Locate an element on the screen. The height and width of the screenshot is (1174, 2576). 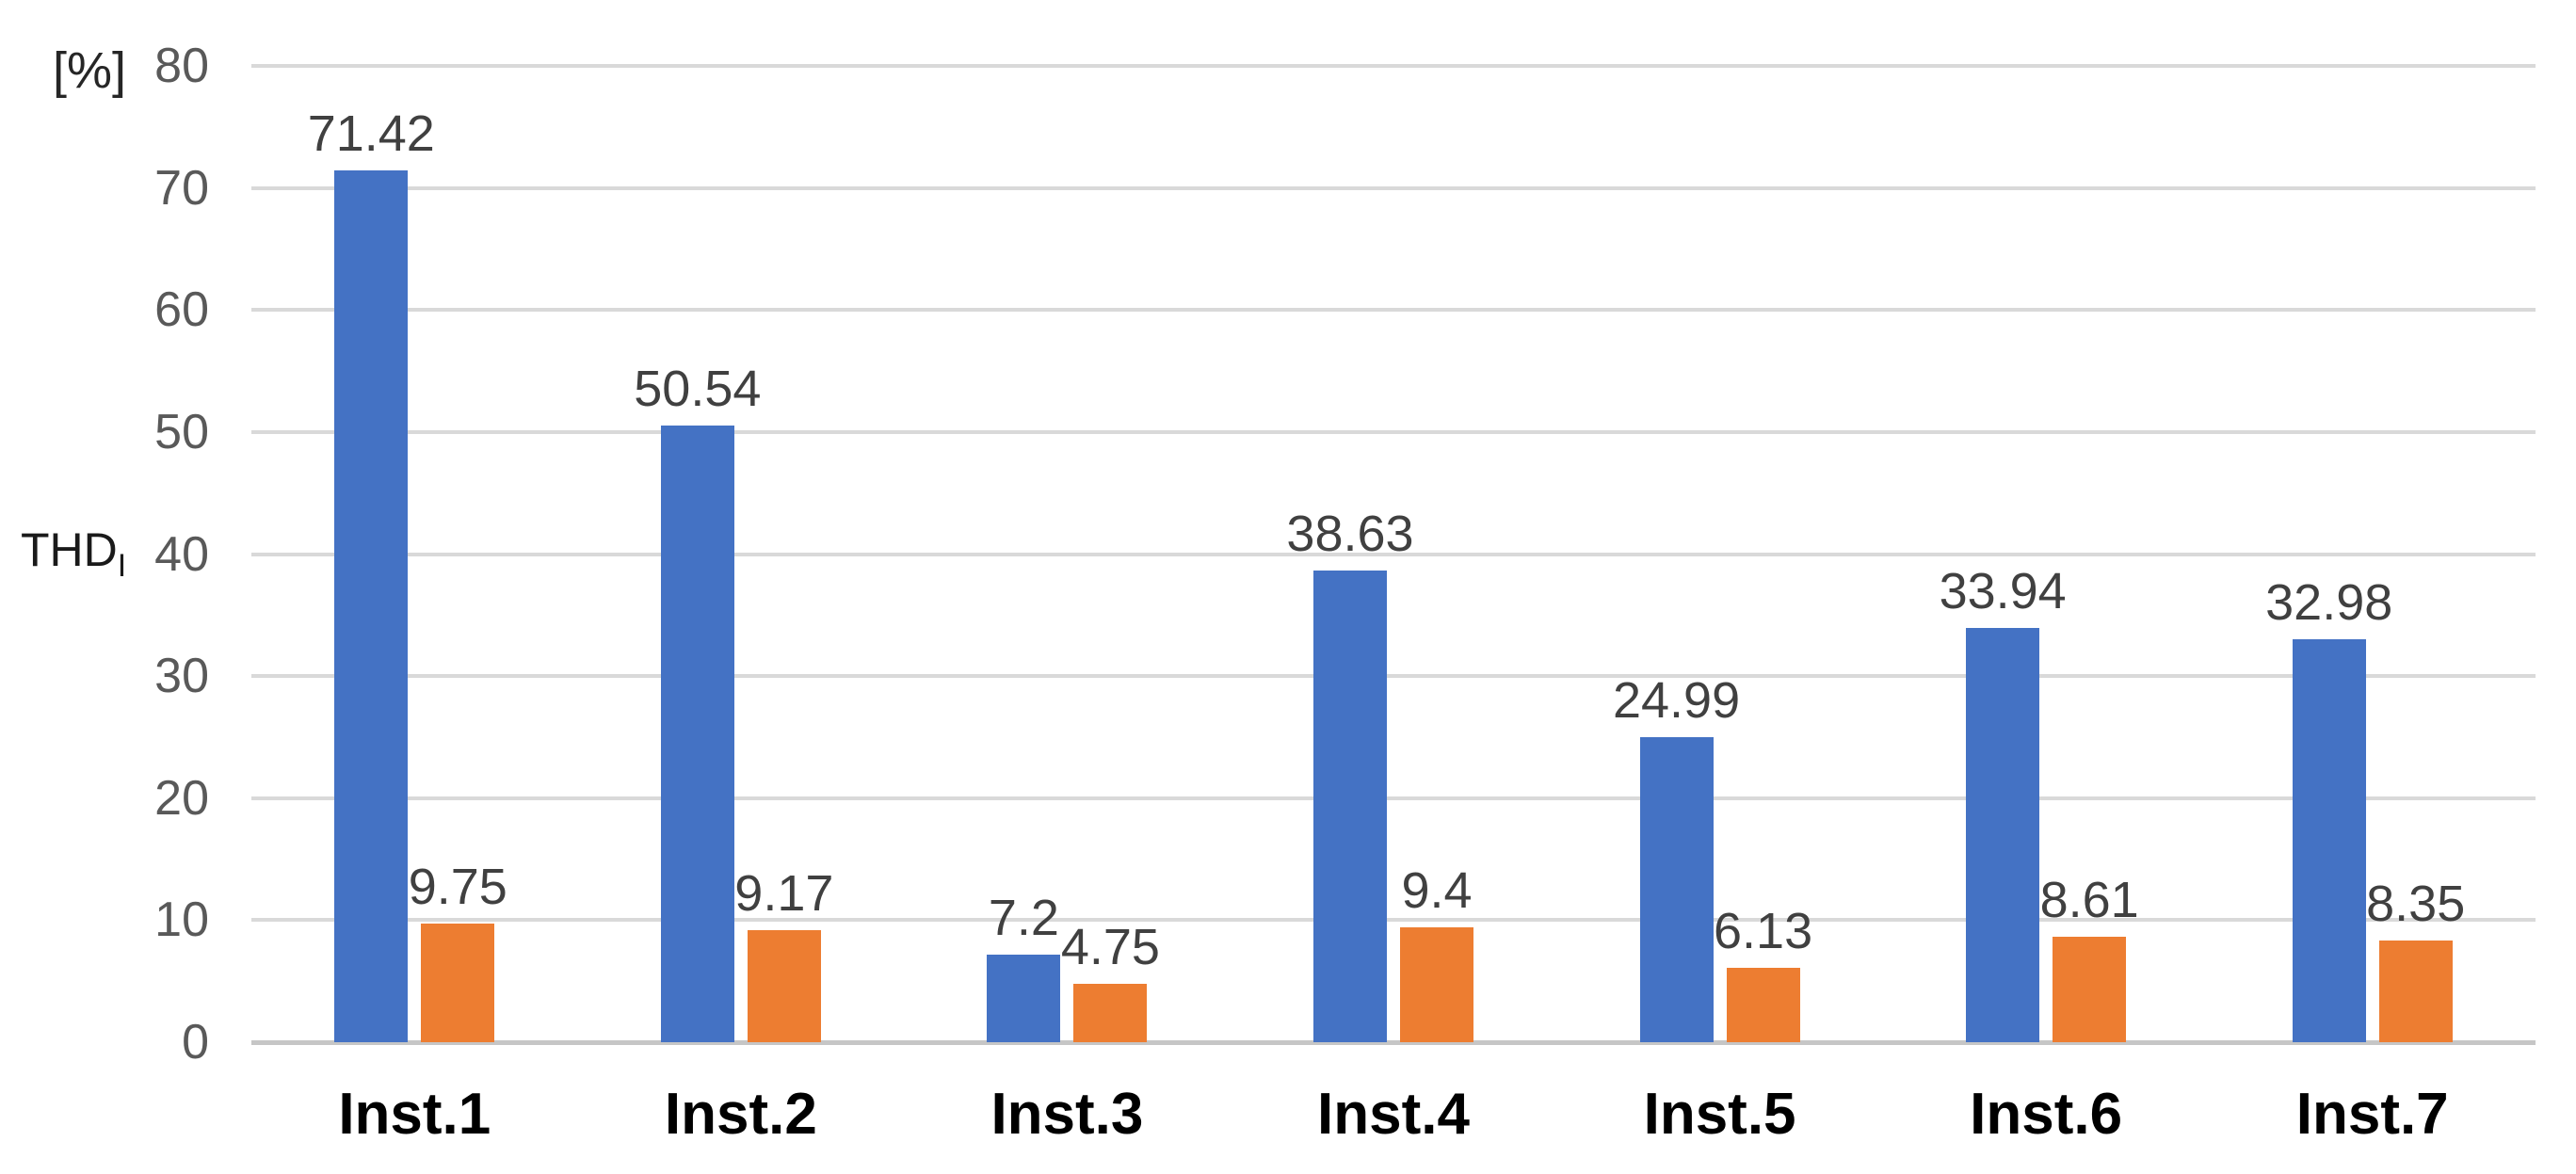
bar-series-blue-inst4 is located at coordinates (1350, 806).